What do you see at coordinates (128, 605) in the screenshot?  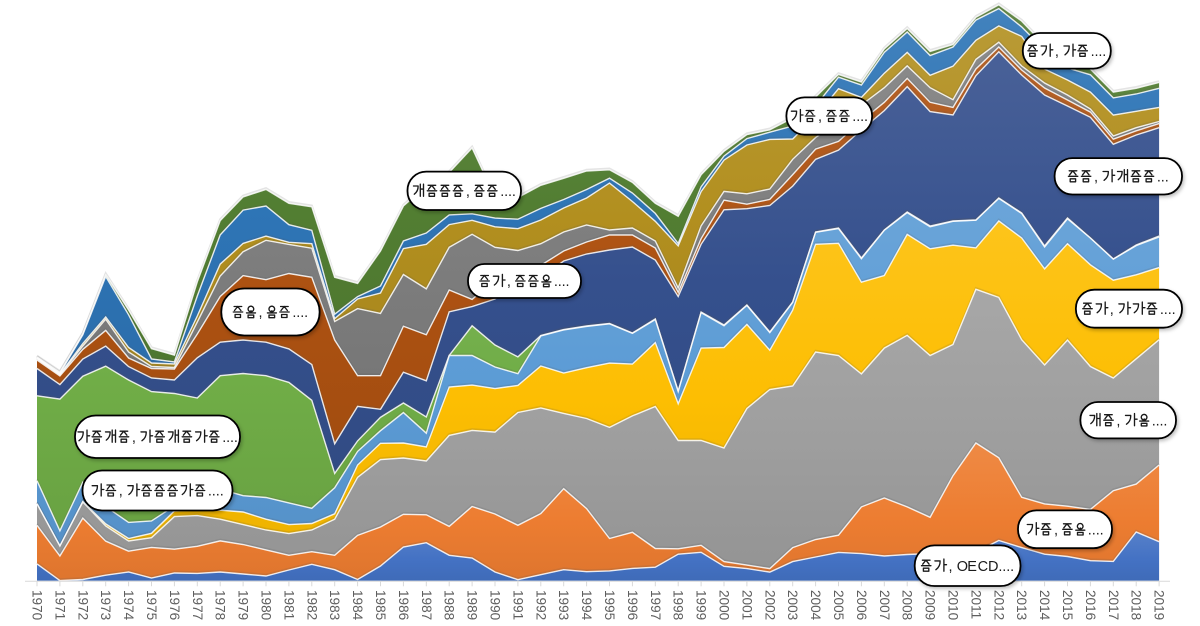 I see `svg-text: 1974` at bounding box center [128, 605].